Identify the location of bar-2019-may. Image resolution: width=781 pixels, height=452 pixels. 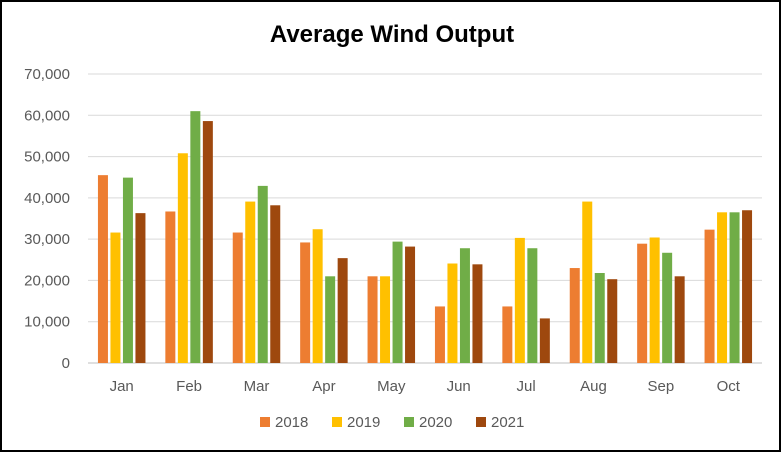
(385, 319).